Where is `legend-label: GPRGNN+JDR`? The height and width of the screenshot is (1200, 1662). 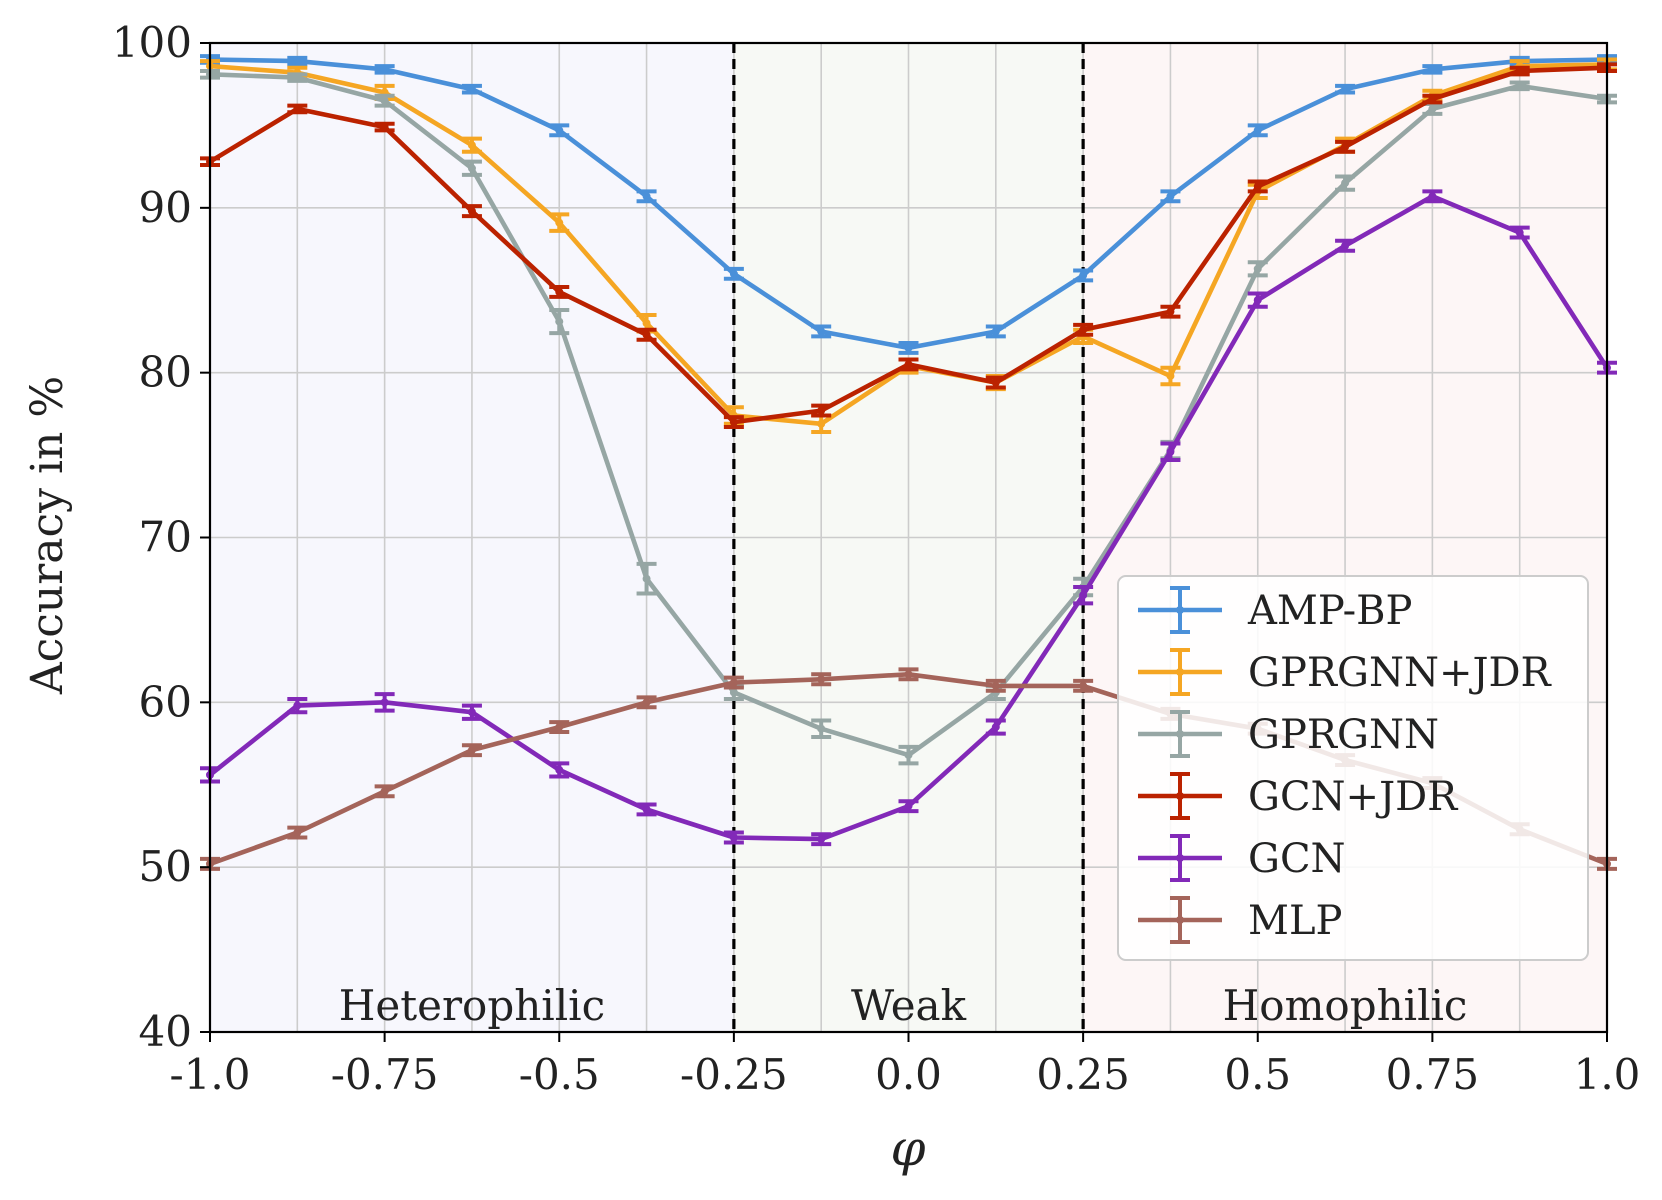 legend-label: GPRGNN+JDR is located at coordinates (1400, 673).